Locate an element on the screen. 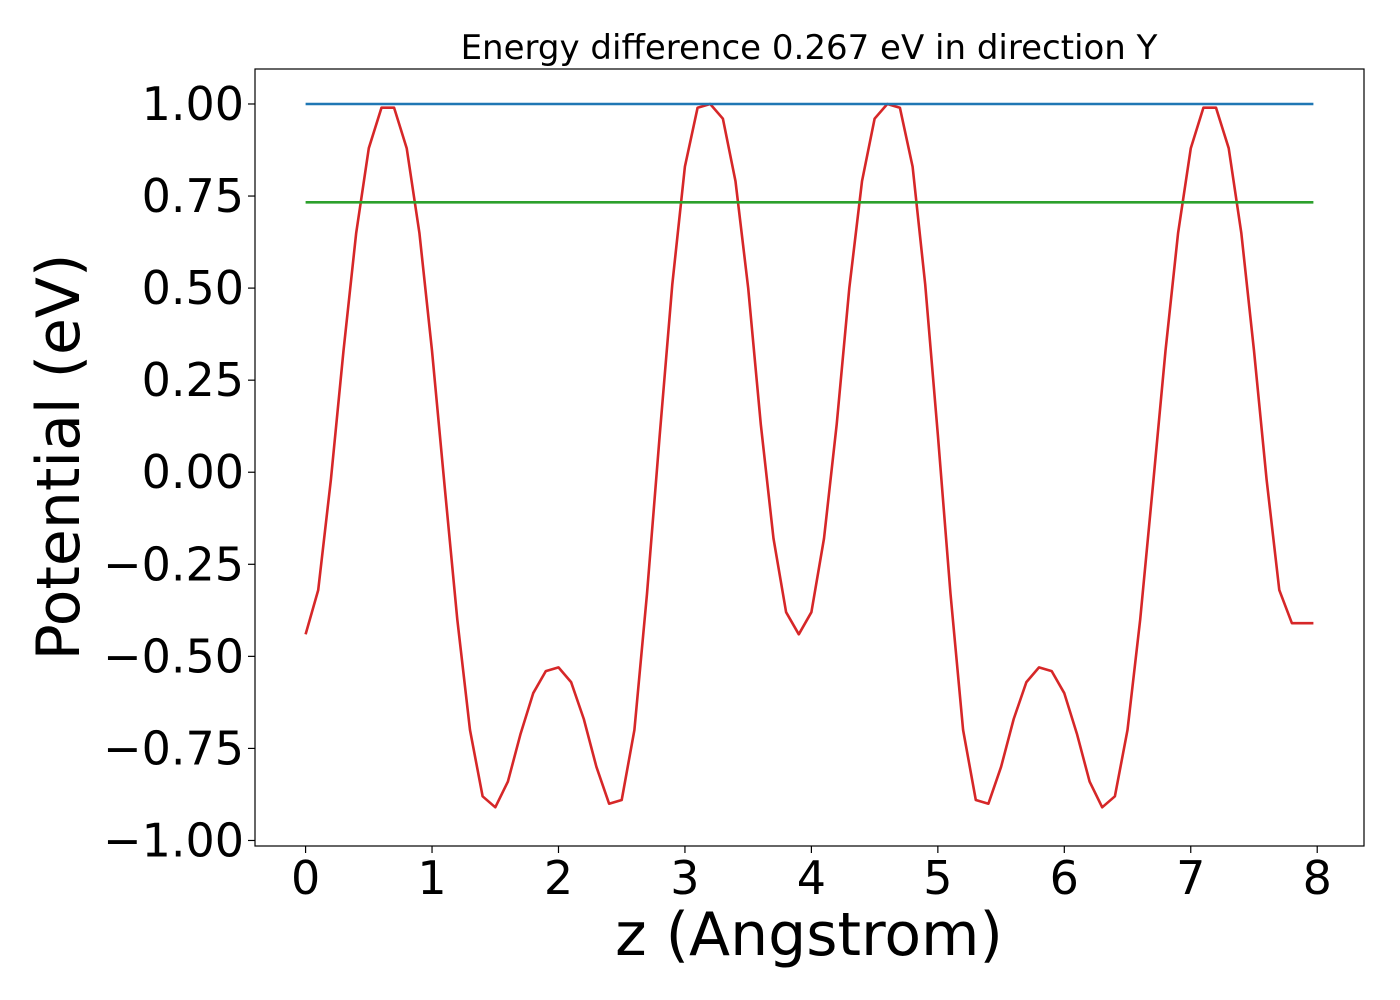 This screenshot has height=1000, width=1400. y-tick-label: −0.25 is located at coordinates (173, 564).